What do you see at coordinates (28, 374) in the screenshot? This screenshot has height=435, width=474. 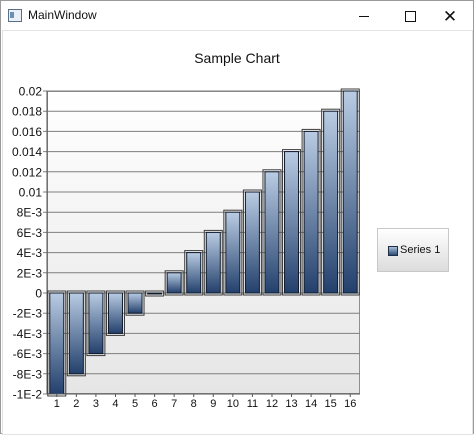 I see `y-tick-label: -8E-3` at bounding box center [28, 374].